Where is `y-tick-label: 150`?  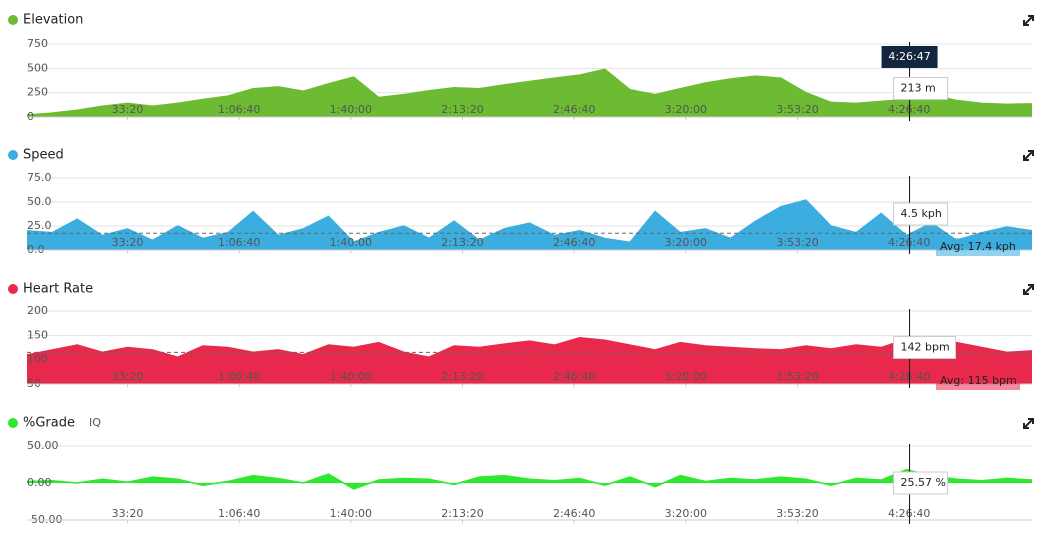
y-tick-label: 150 is located at coordinates (37, 334).